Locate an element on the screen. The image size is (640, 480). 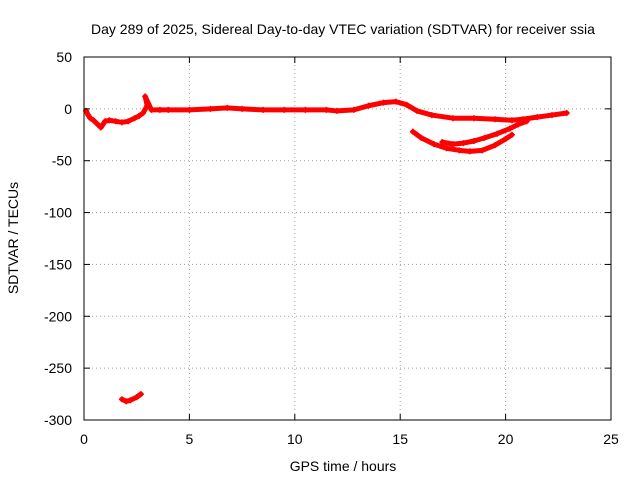
y-tick-label: 0 is located at coordinates (68, 109).